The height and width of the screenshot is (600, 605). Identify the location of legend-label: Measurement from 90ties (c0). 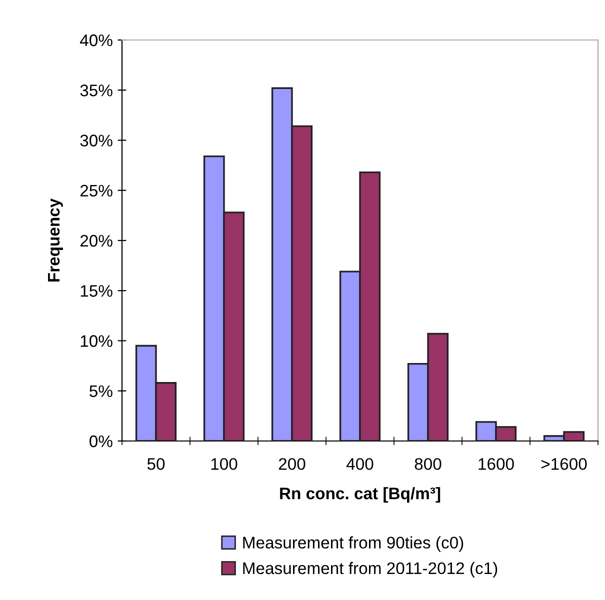
(353, 544).